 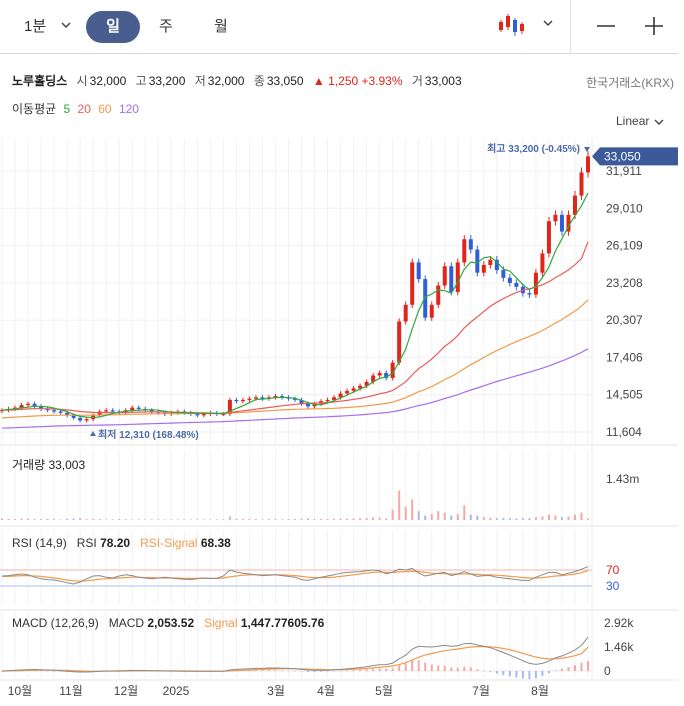 What do you see at coordinates (512, 25) in the screenshot?
I see `candlestick-icon` at bounding box center [512, 25].